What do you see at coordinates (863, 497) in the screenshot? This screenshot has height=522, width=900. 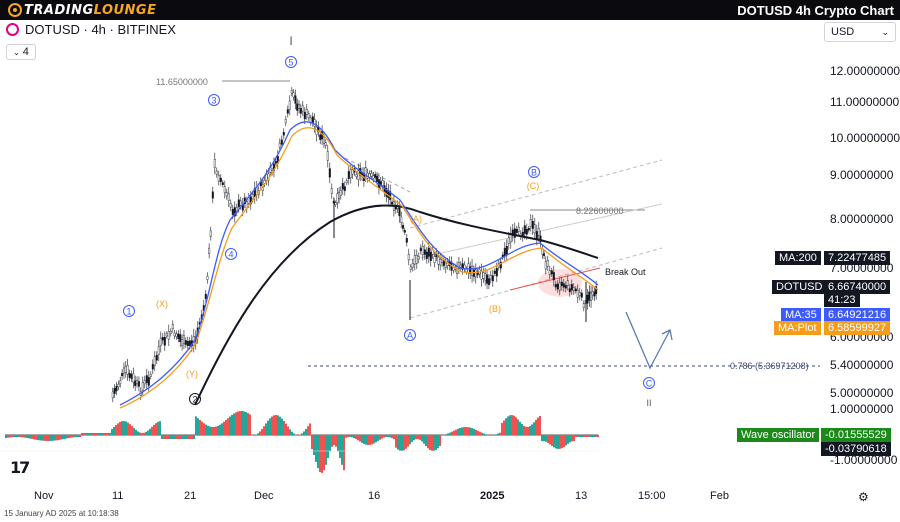 I see `settings-gear-icon: ⚙` at bounding box center [863, 497].